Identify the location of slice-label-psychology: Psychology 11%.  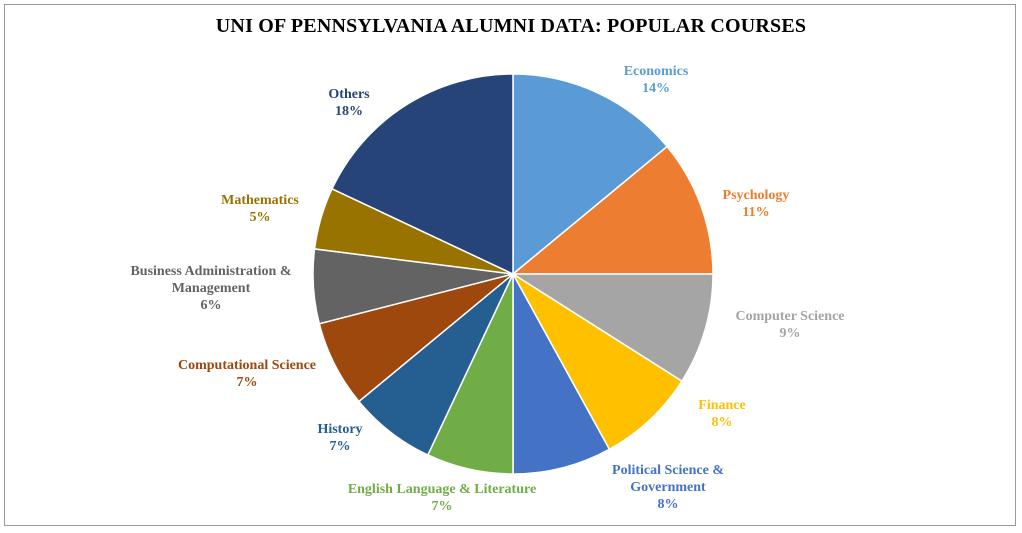
(756, 204).